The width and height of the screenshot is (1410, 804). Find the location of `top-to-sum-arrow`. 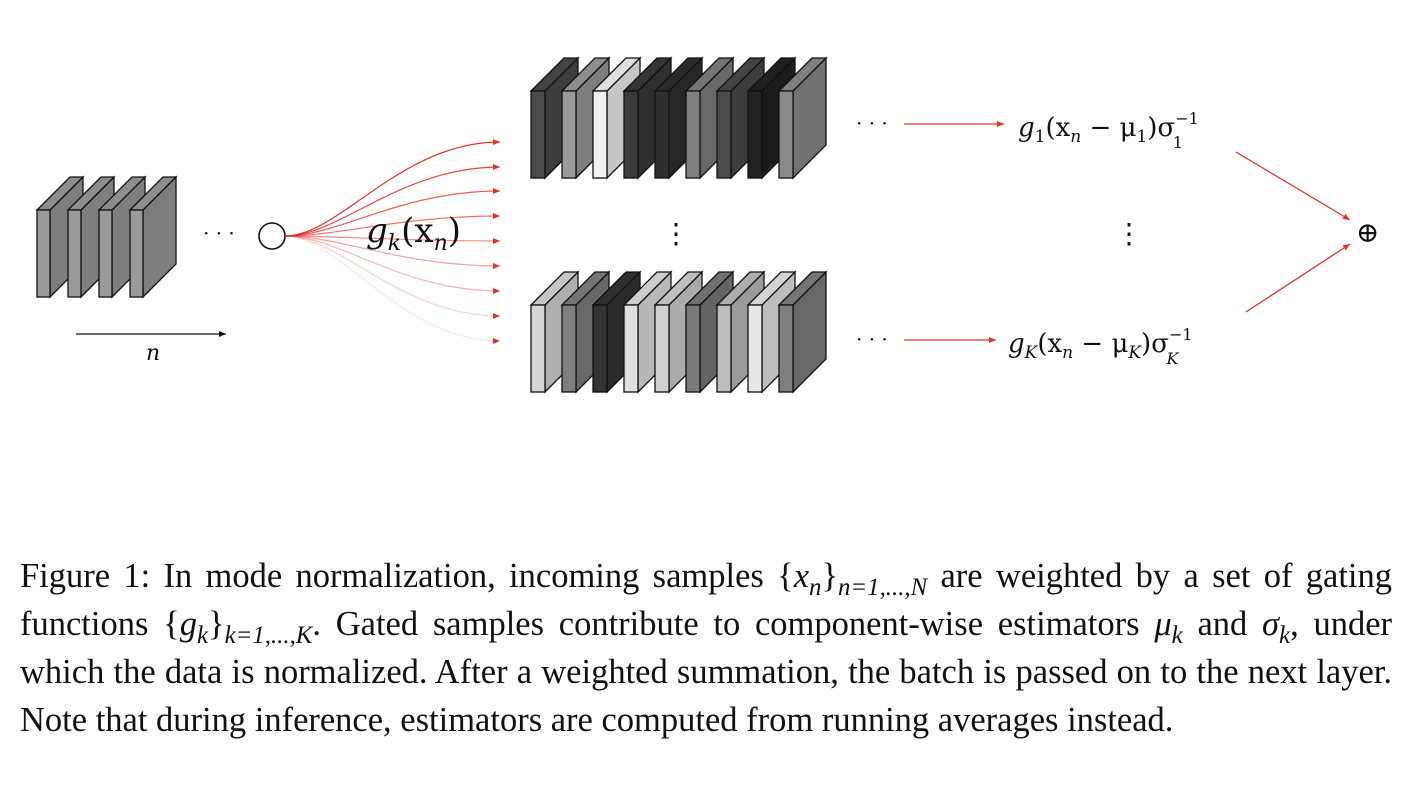

top-to-sum-arrow is located at coordinates (1293, 186).